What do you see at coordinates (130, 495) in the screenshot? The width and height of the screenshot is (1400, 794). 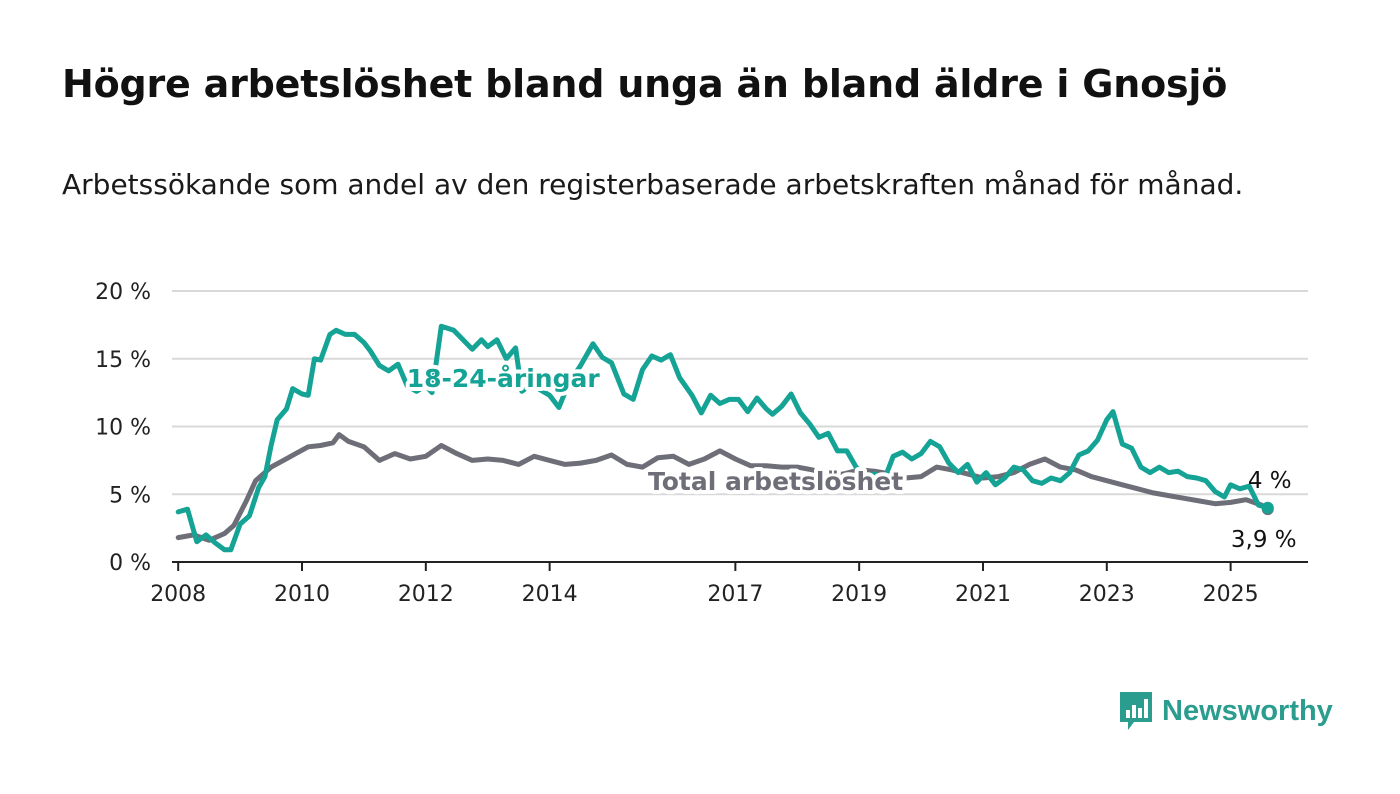 I see `y-tick-label: 5 %` at bounding box center [130, 495].